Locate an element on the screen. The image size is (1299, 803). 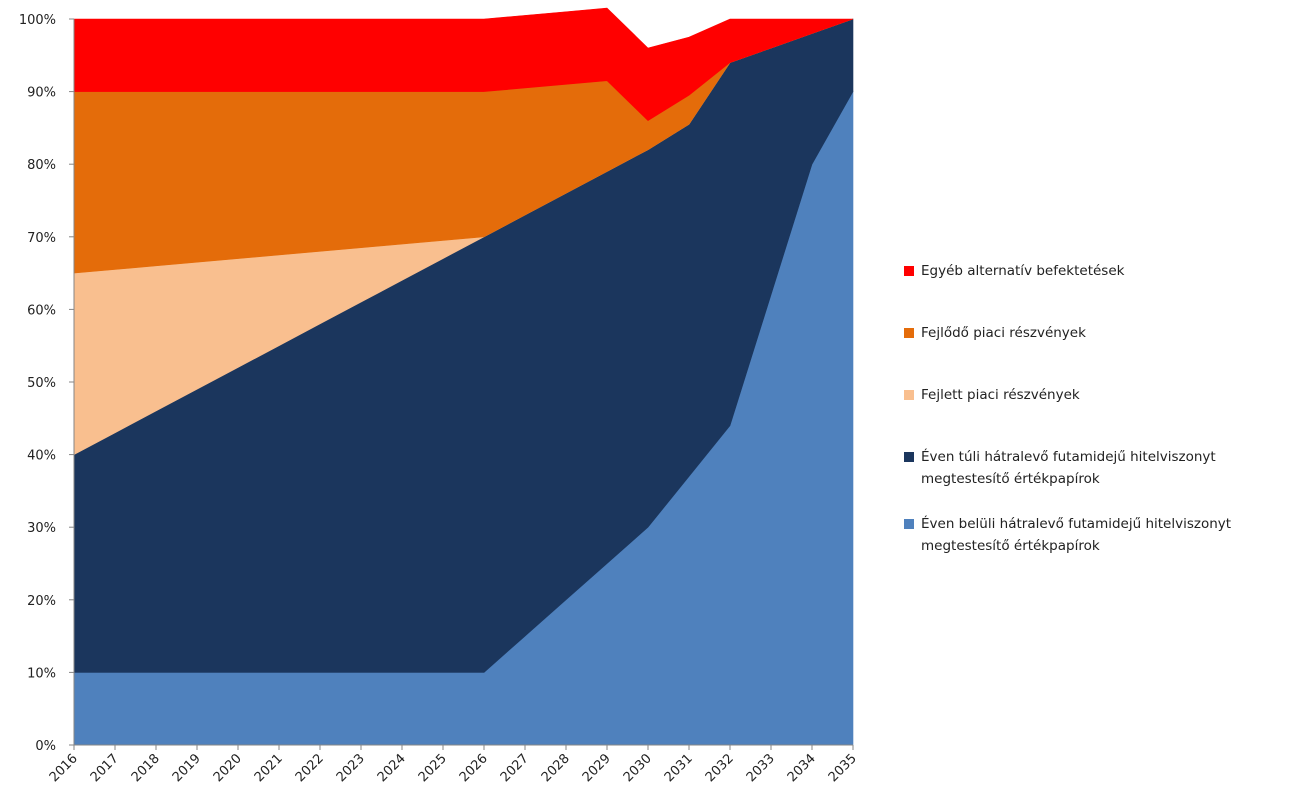
x-tick-label: 2018 is located at coordinates (146, 768).